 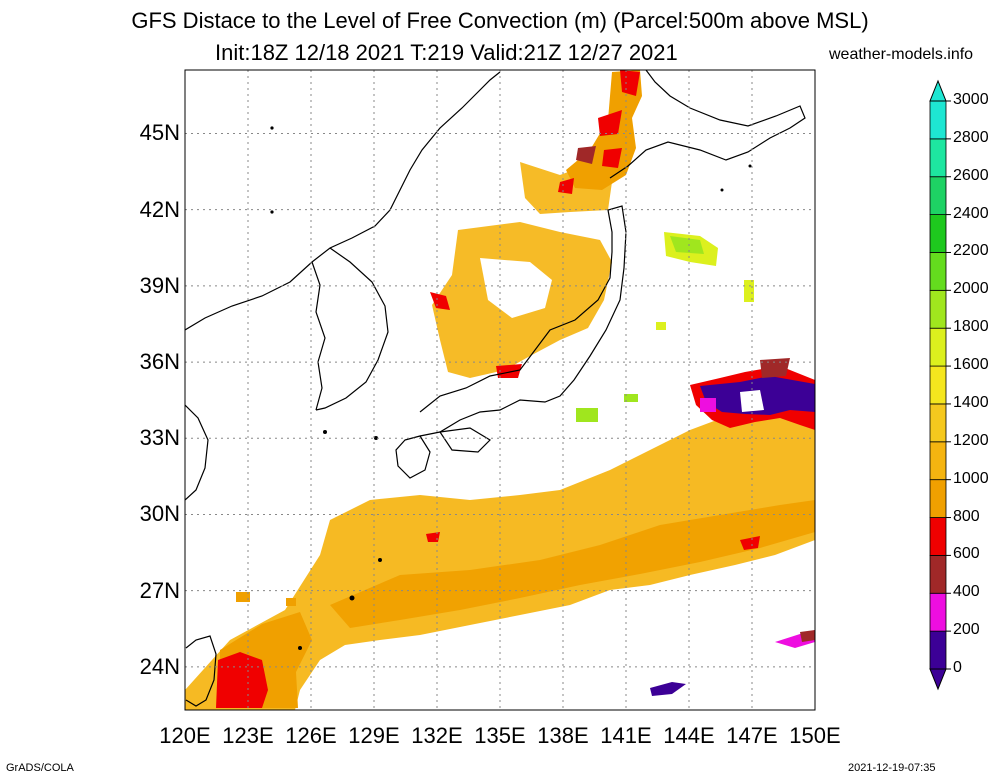 I want to click on colorbar-label: 200, so click(x=966, y=630).